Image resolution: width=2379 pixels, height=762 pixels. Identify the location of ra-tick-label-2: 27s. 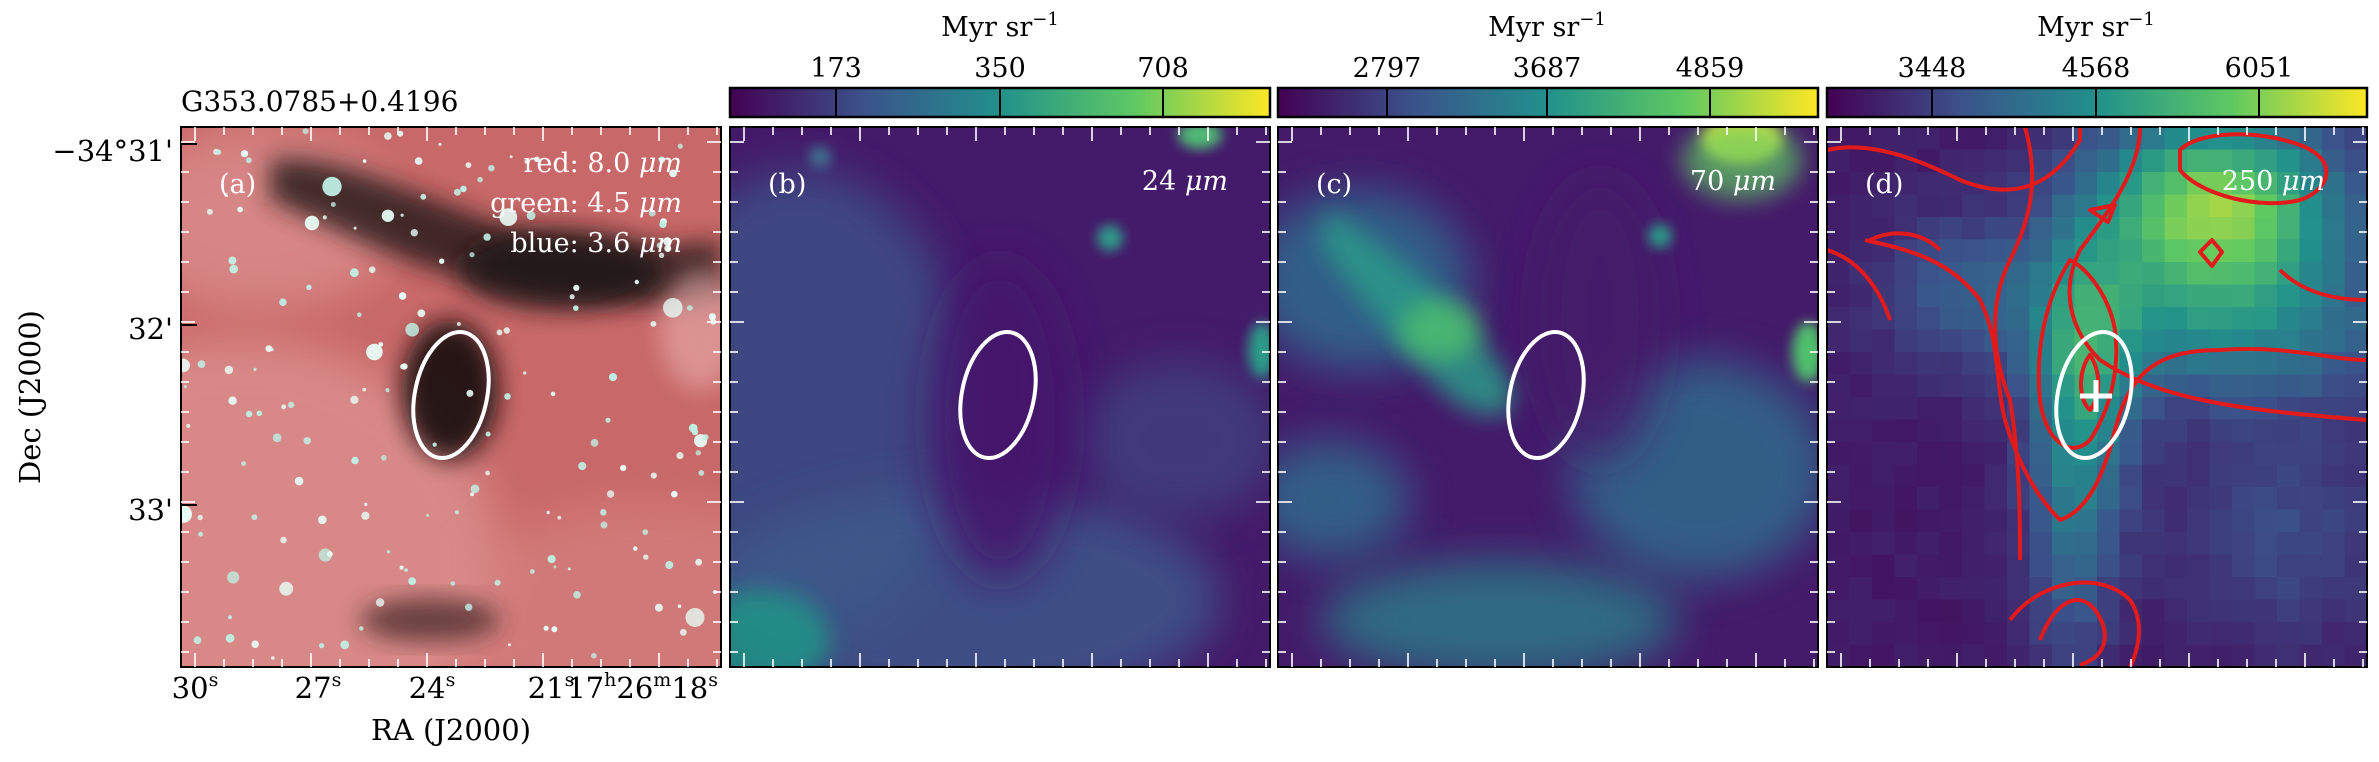
(318, 687).